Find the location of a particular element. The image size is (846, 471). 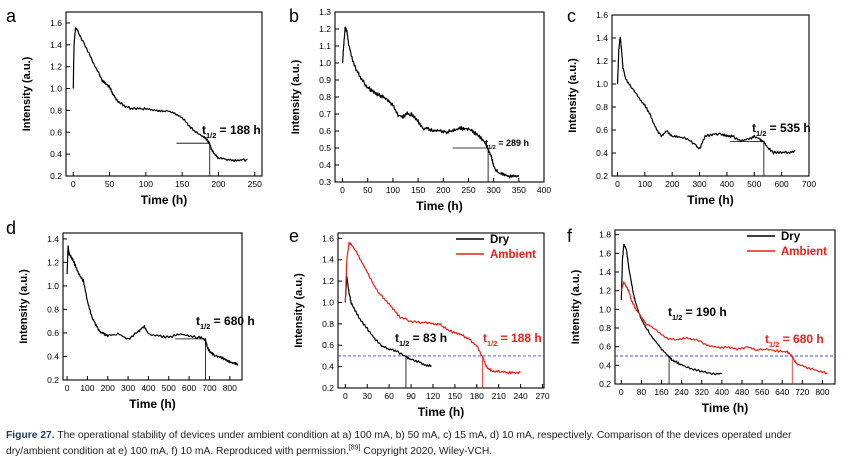

panel-f-x-tick-label: 240 is located at coordinates (682, 392).